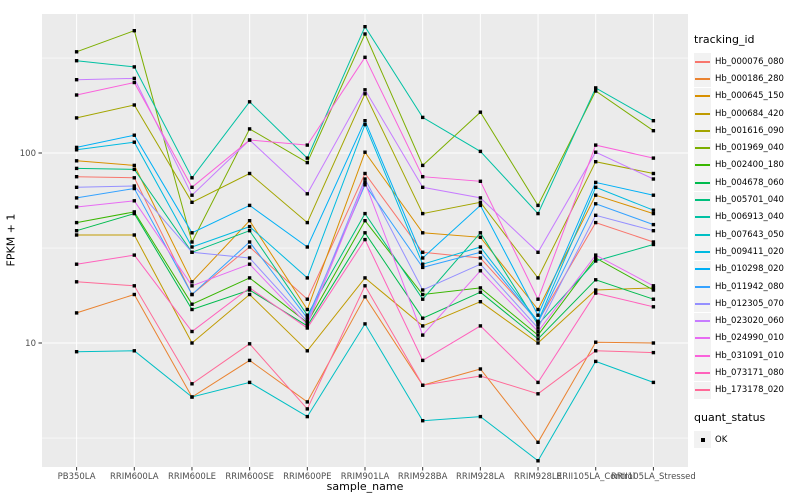 The width and height of the screenshot is (800, 500). What do you see at coordinates (307, 477) in the screenshot?
I see `x-tick-label: RRIM600PE` at bounding box center [307, 477].